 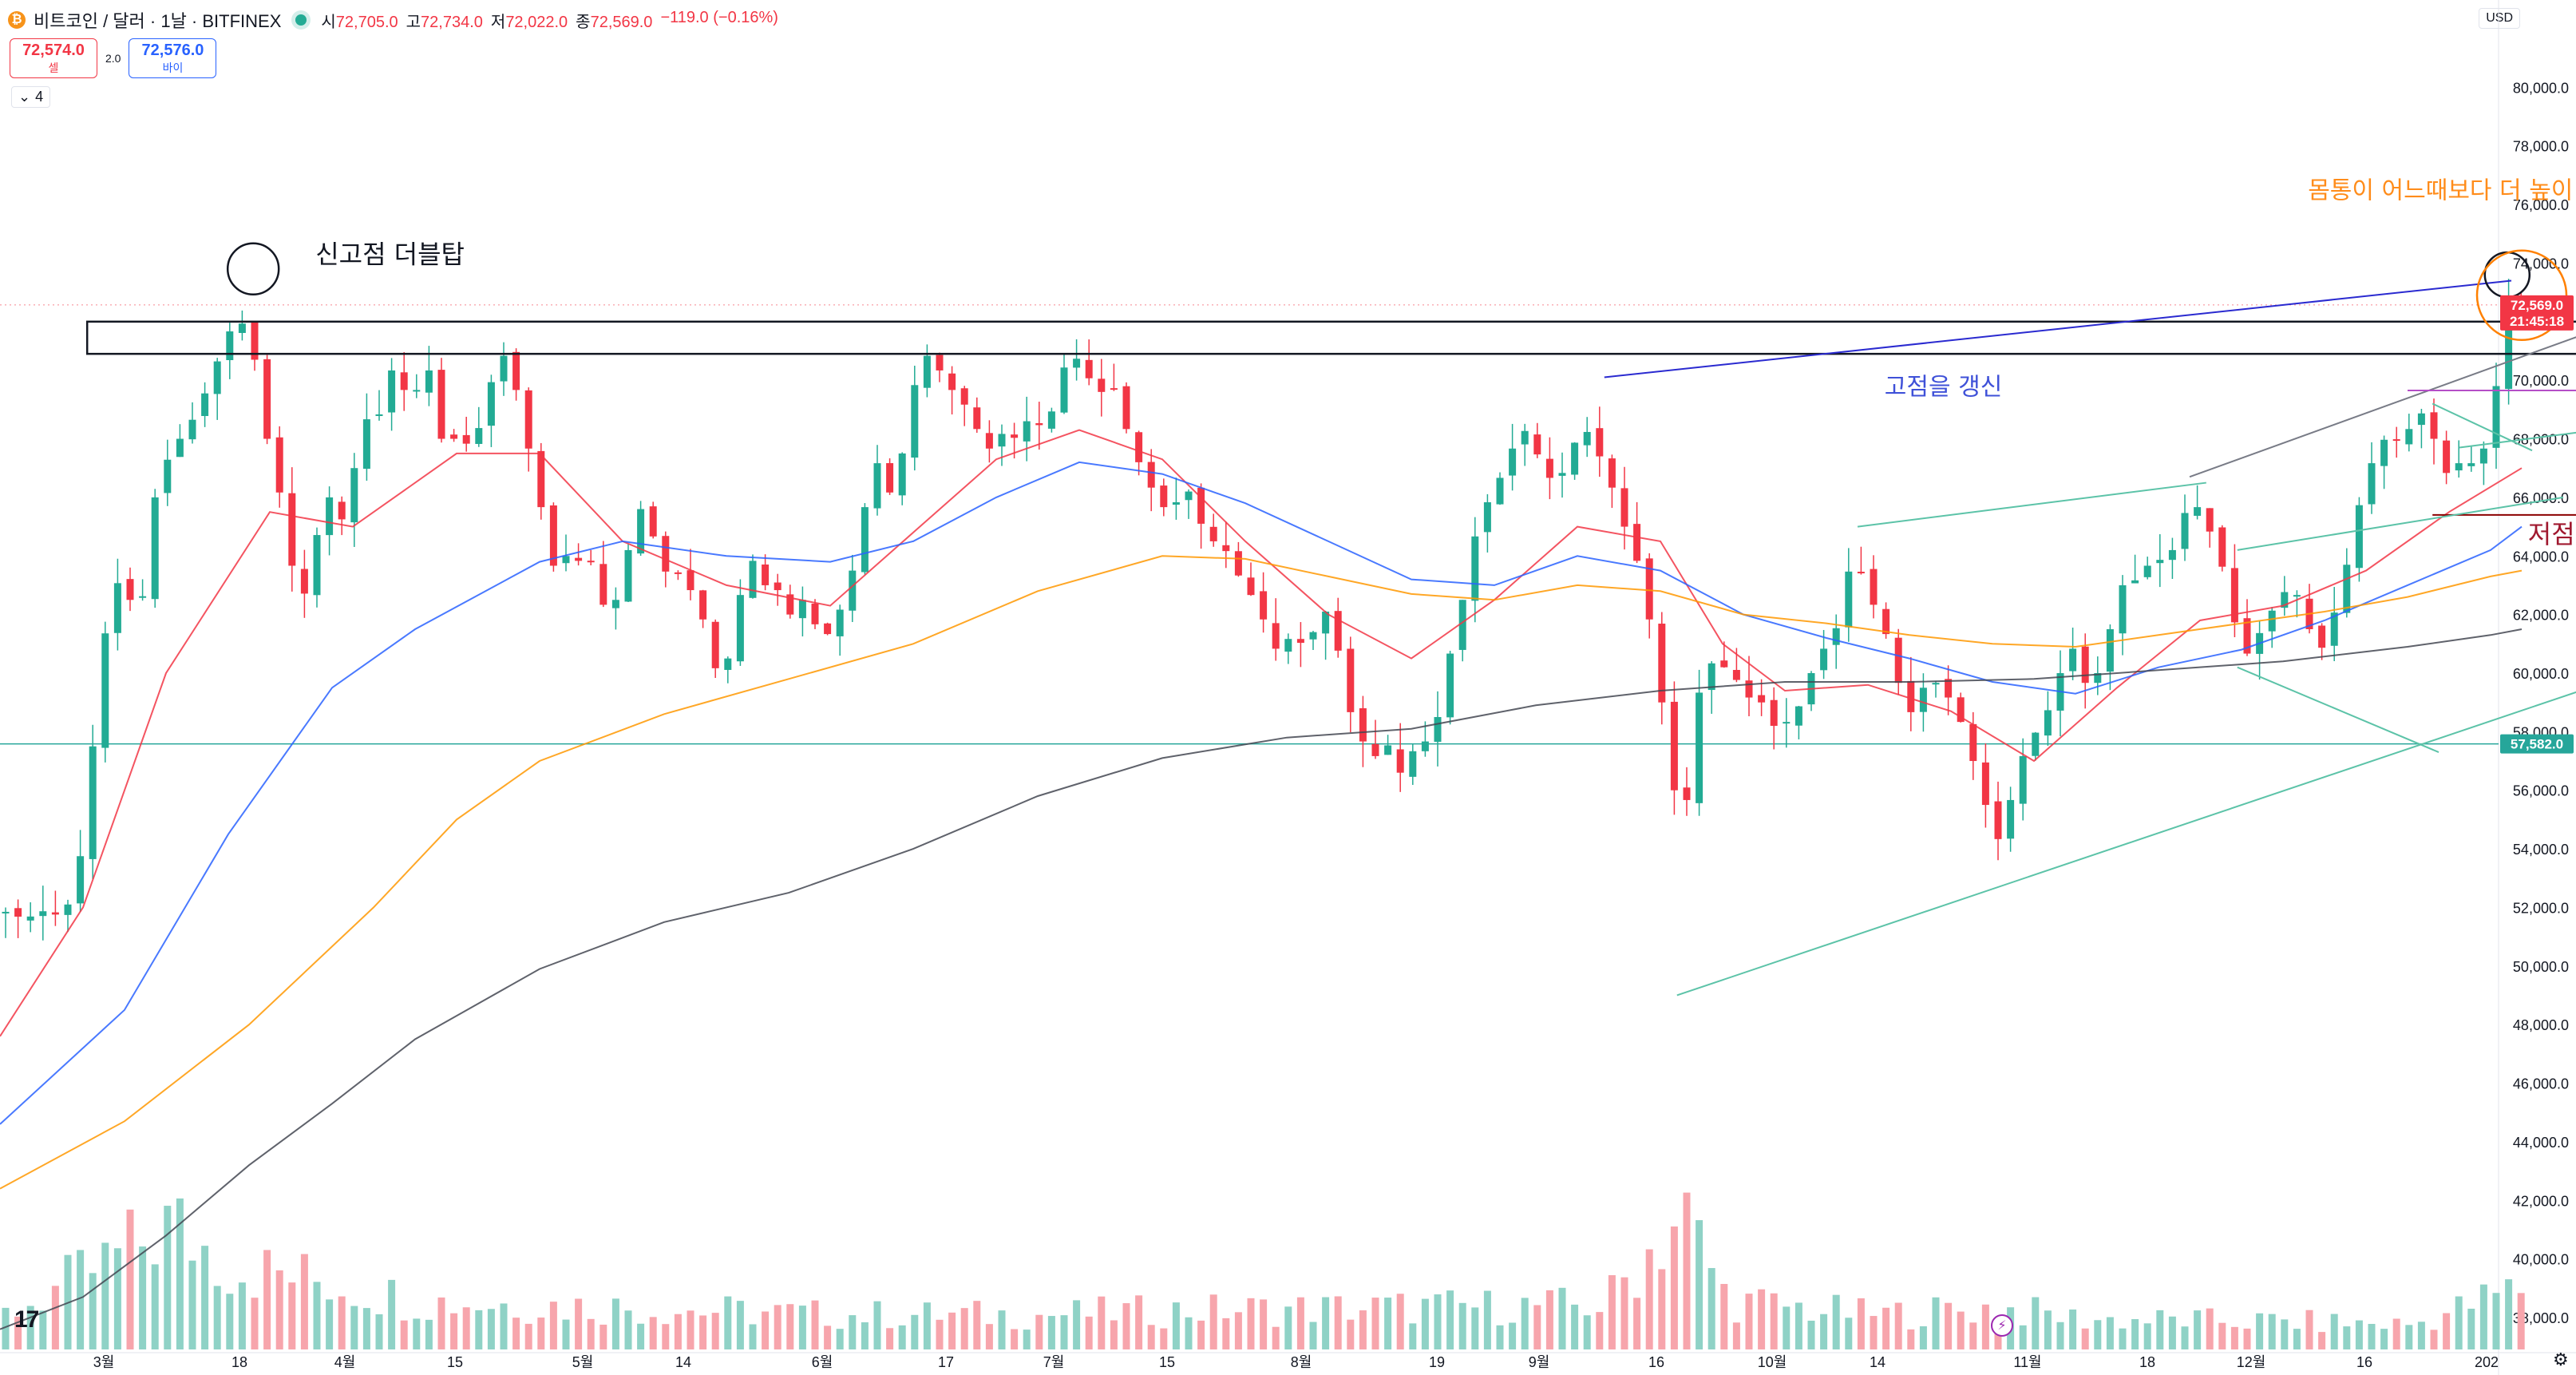 What do you see at coordinates (2521, 295) in the screenshot?
I see `highlight-circle` at bounding box center [2521, 295].